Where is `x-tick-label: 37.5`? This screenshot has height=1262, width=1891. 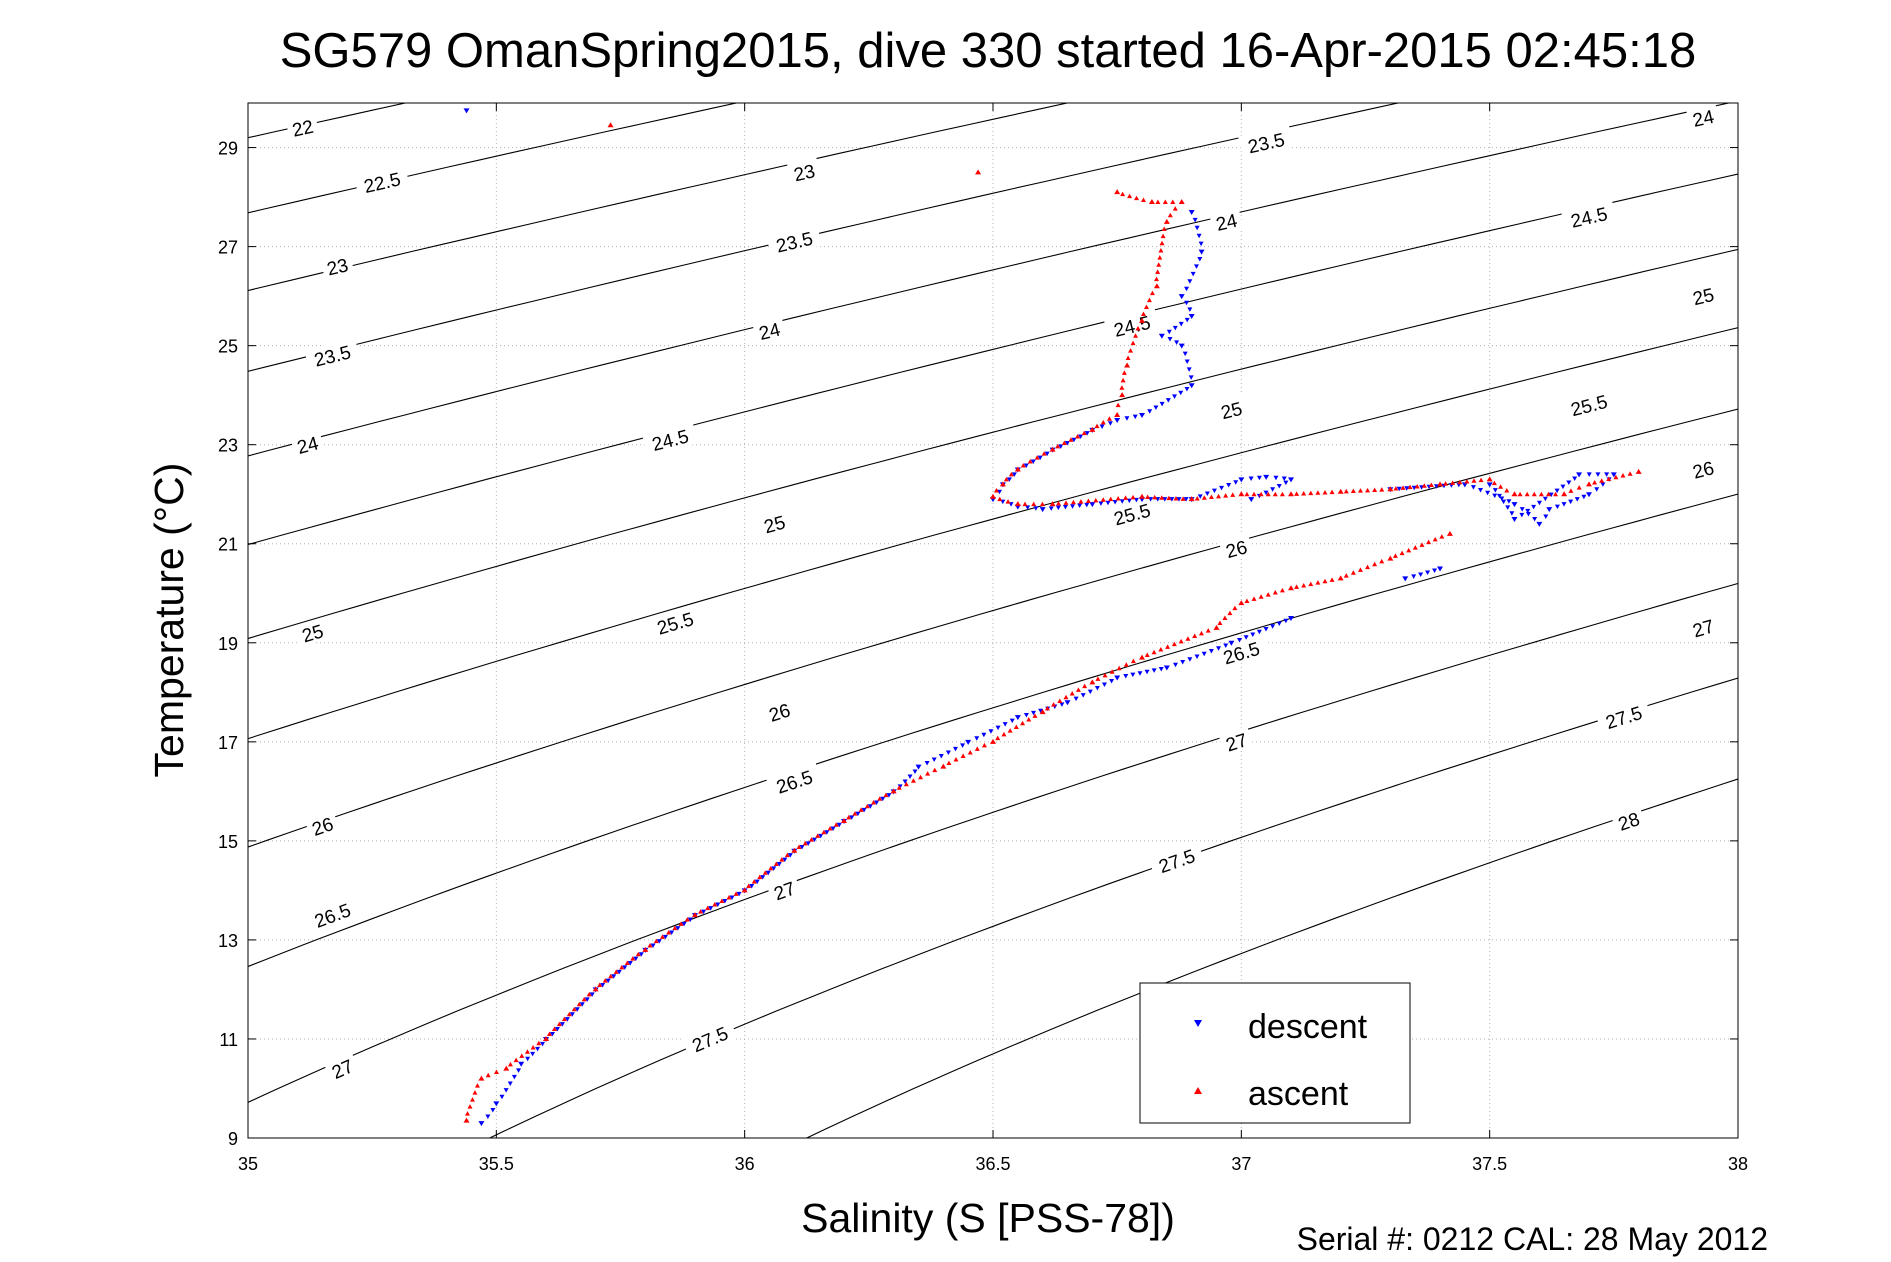
x-tick-label: 37.5 is located at coordinates (1489, 1164).